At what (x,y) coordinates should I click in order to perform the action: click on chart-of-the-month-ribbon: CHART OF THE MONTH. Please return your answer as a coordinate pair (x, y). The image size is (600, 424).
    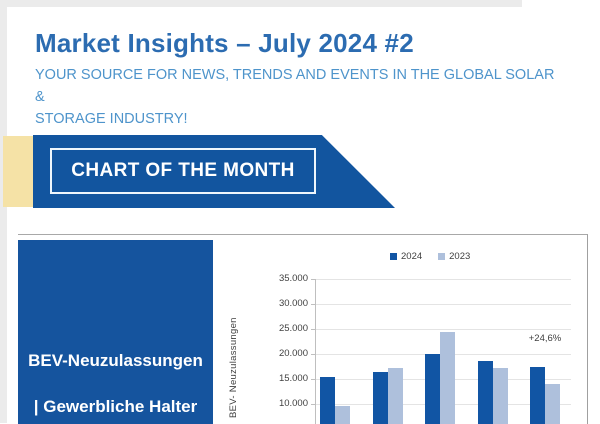
    Looking at the image, I should click on (214, 171).